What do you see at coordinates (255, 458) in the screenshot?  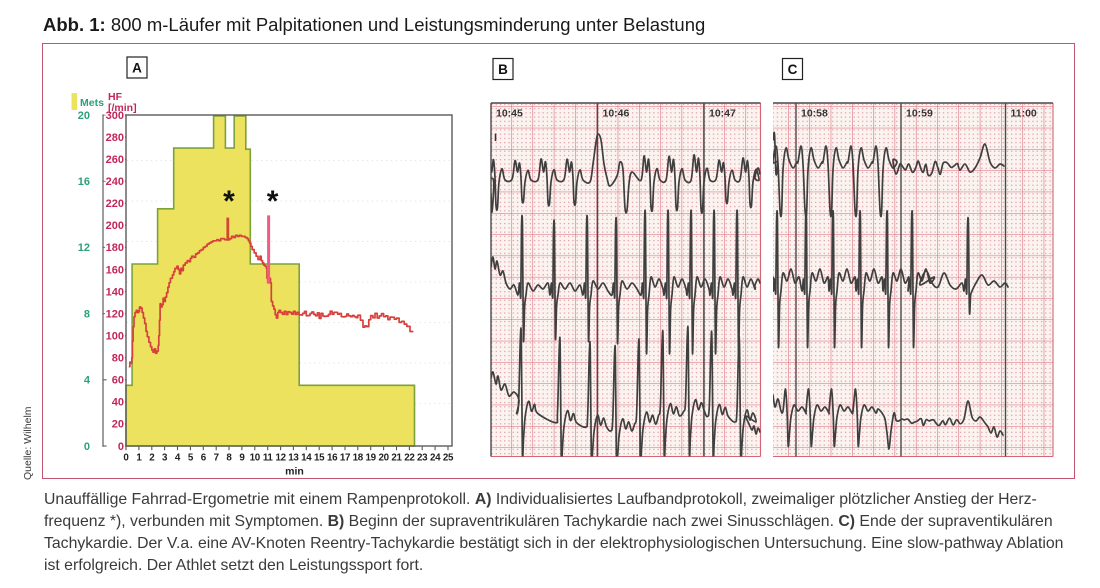 I see `svg-text: 10` at bounding box center [255, 458].